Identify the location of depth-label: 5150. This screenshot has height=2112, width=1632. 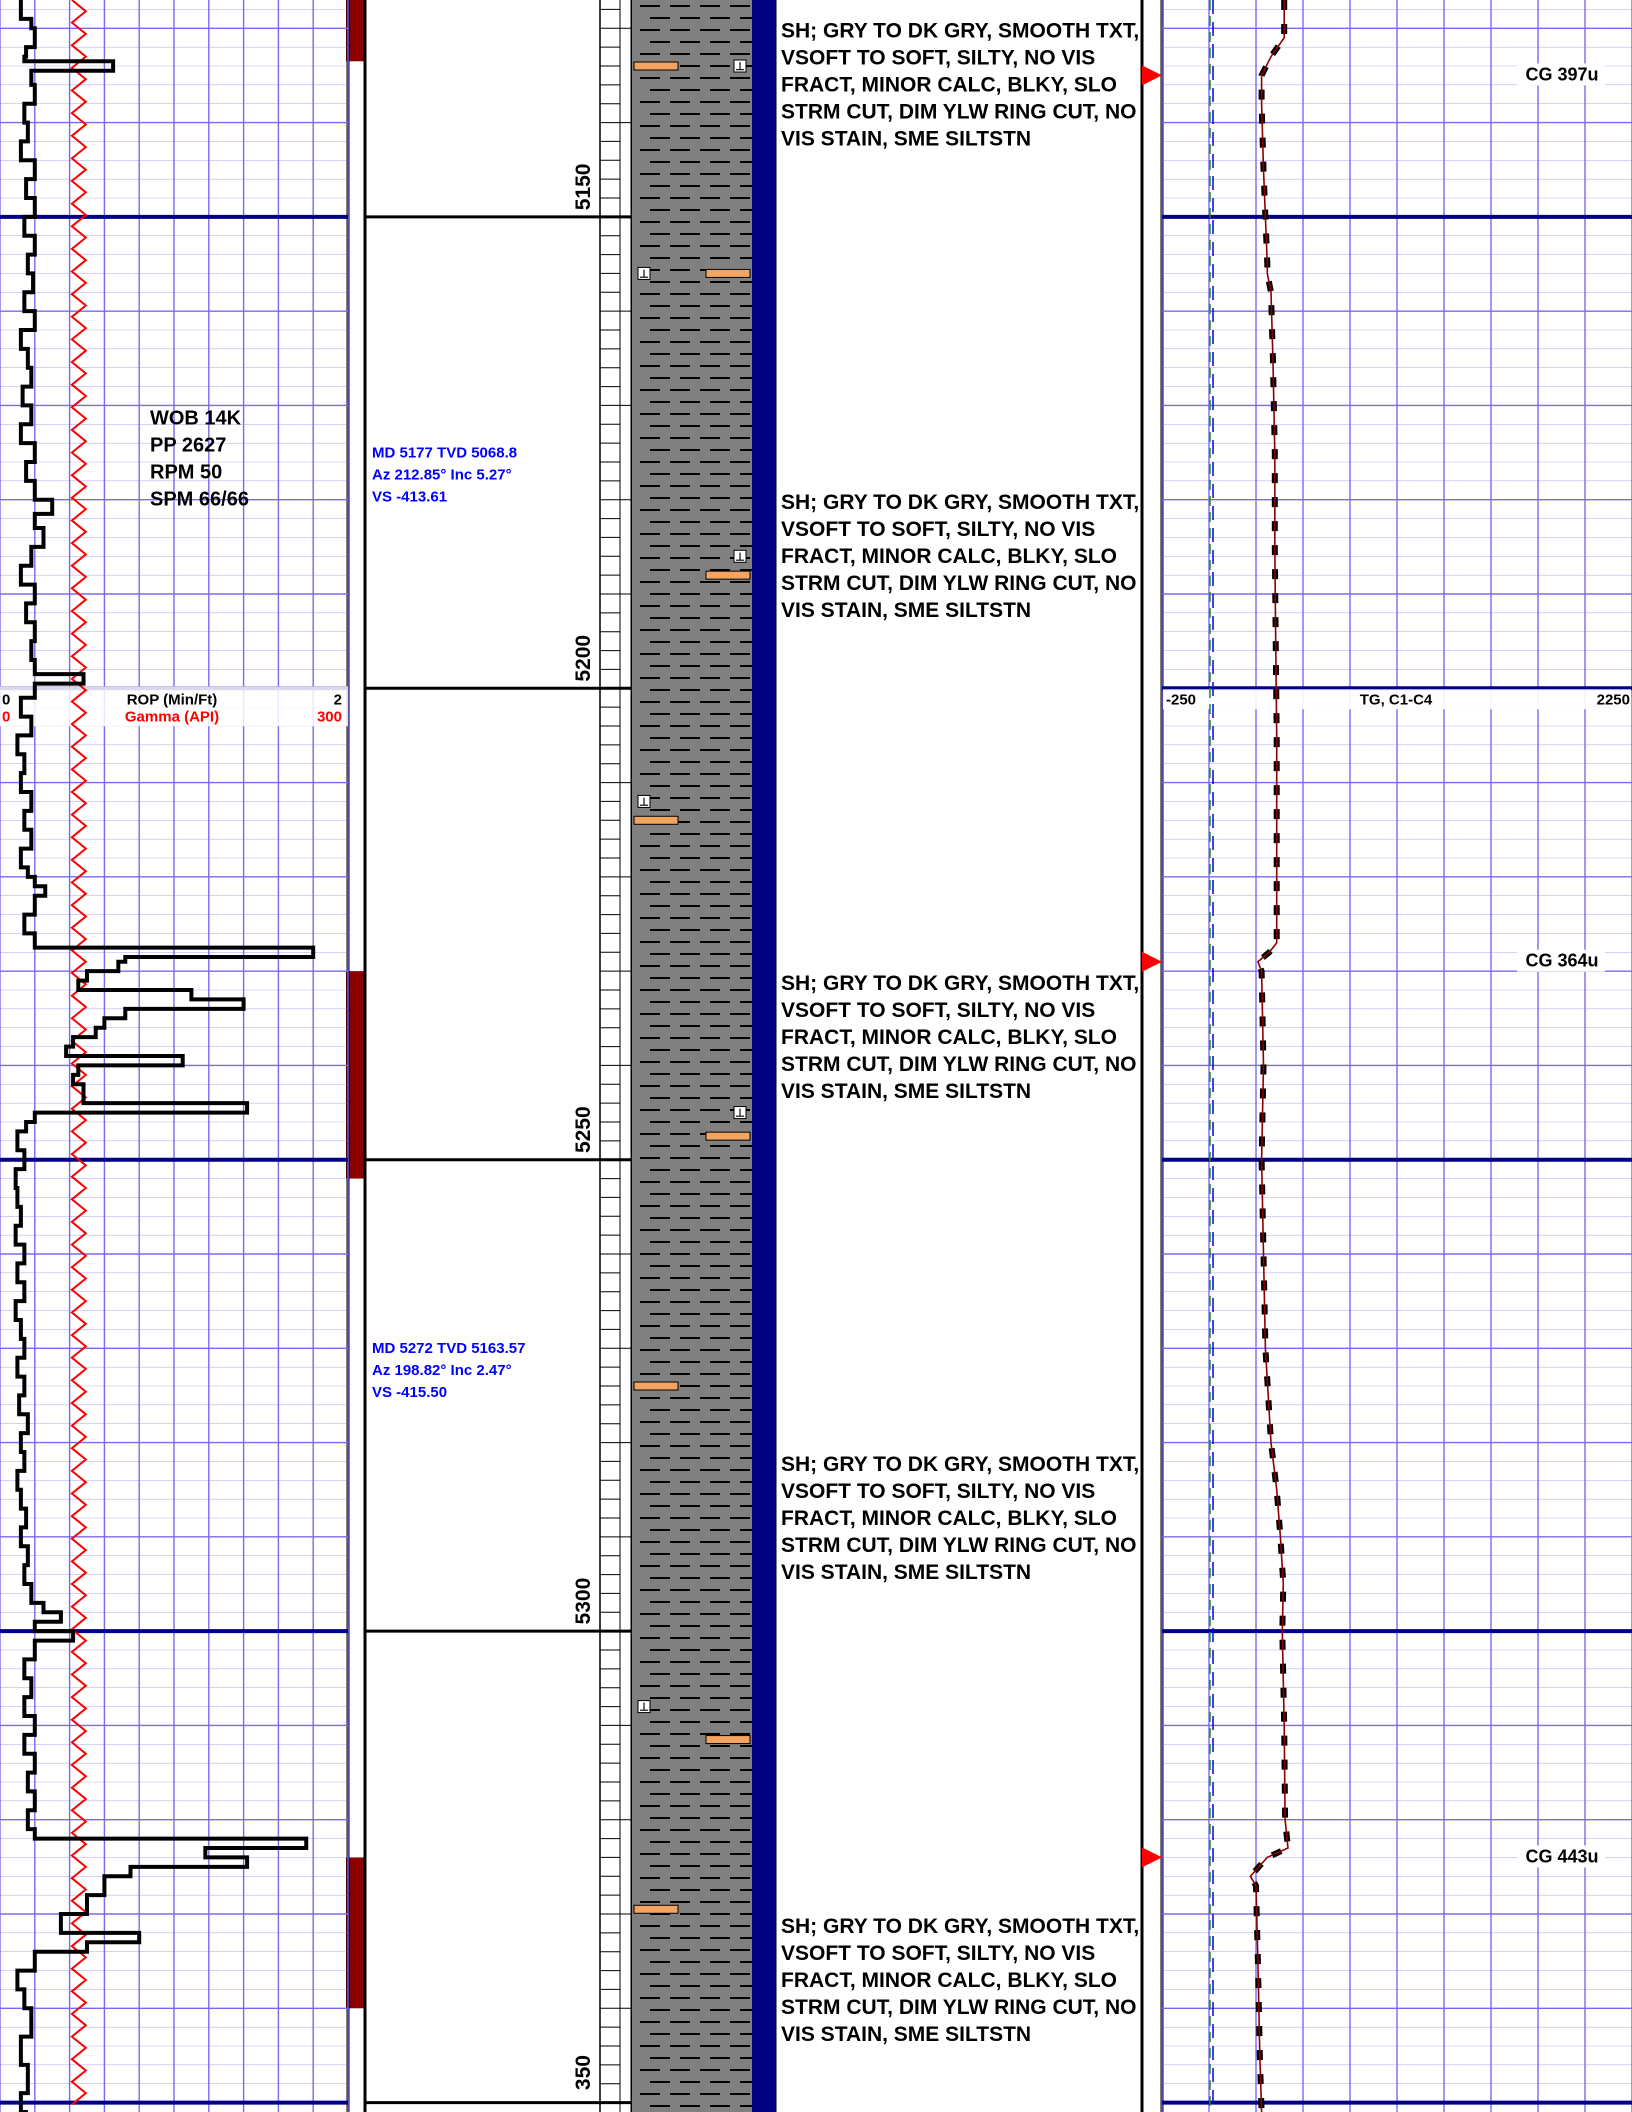
(583, 187).